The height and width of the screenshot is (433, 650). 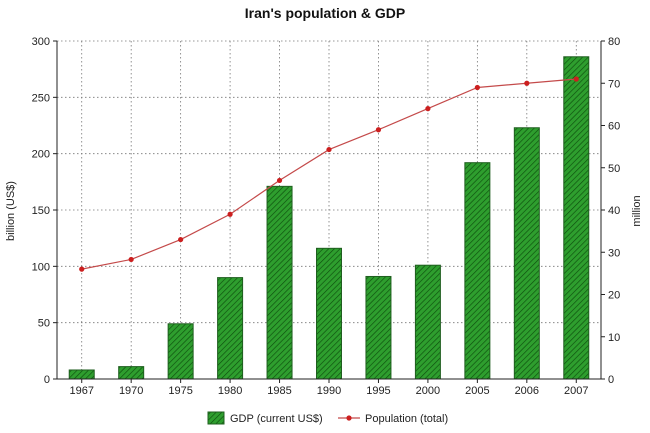 I want to click on legend-swatch-gdp, so click(x=216, y=418).